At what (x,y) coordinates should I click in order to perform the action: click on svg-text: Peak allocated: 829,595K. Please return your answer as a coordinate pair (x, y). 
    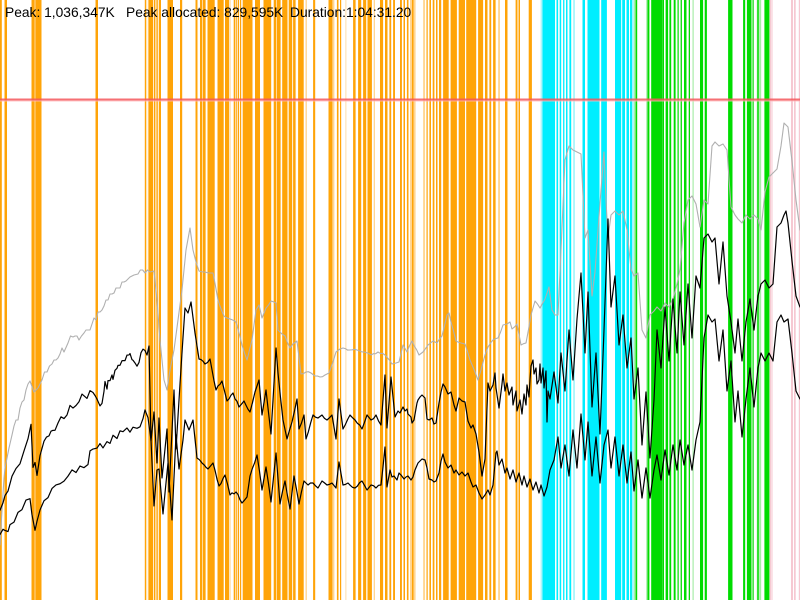
    Looking at the image, I should click on (205, 12).